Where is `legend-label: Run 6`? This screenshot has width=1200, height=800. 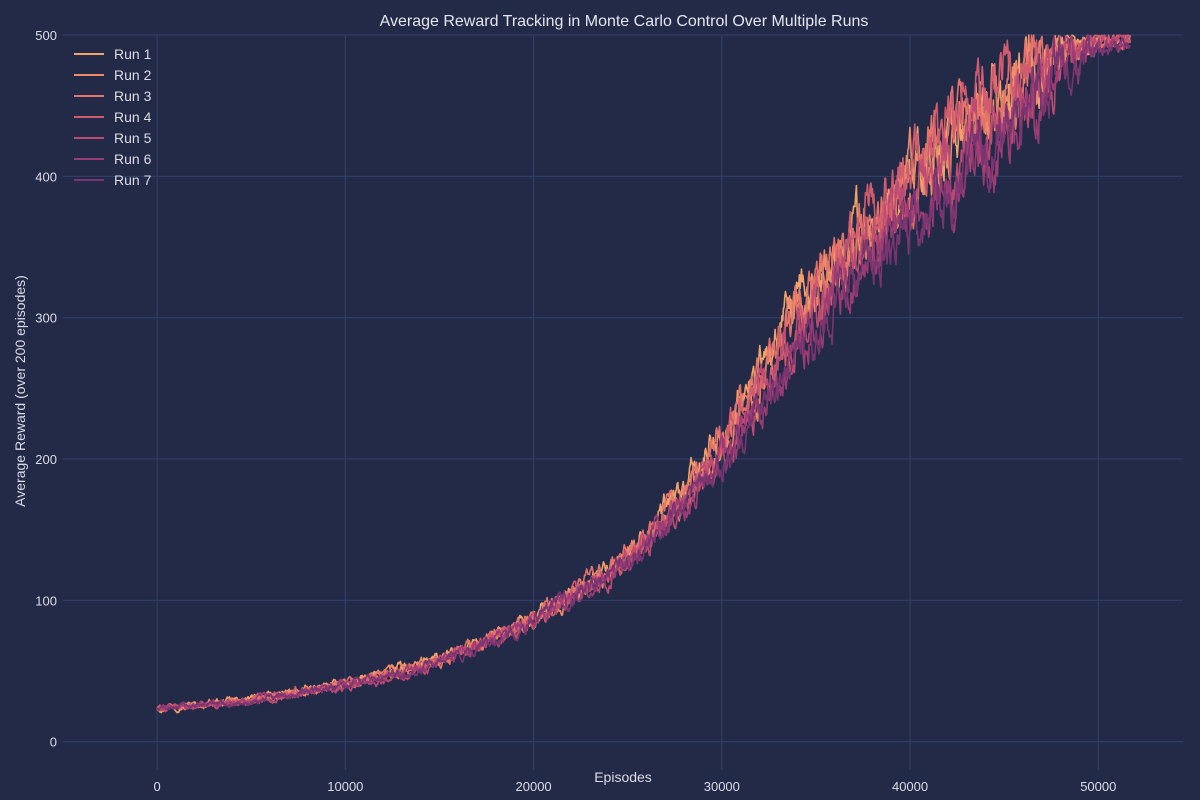 legend-label: Run 6 is located at coordinates (133, 159).